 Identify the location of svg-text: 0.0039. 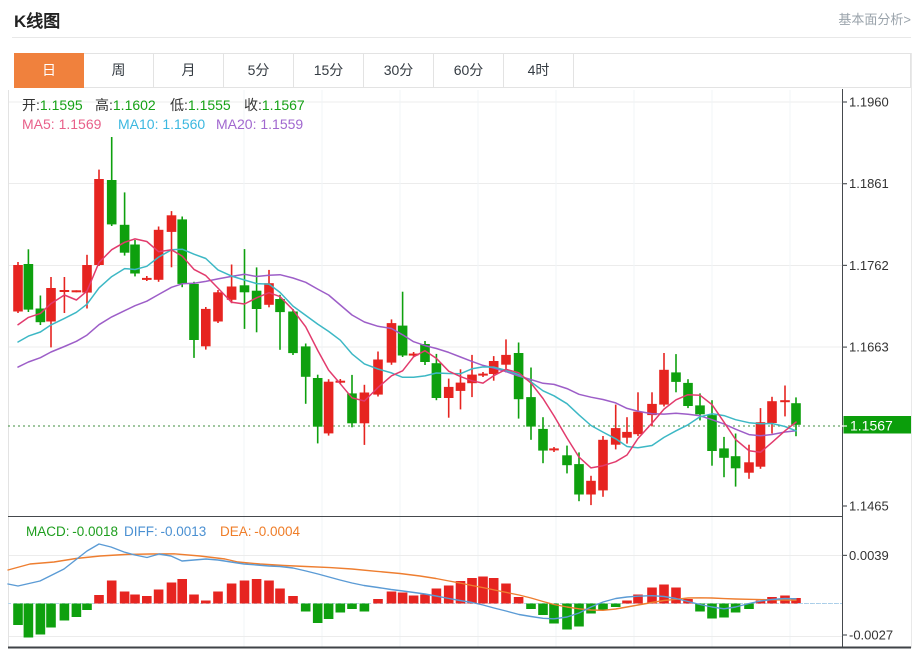
(869, 555).